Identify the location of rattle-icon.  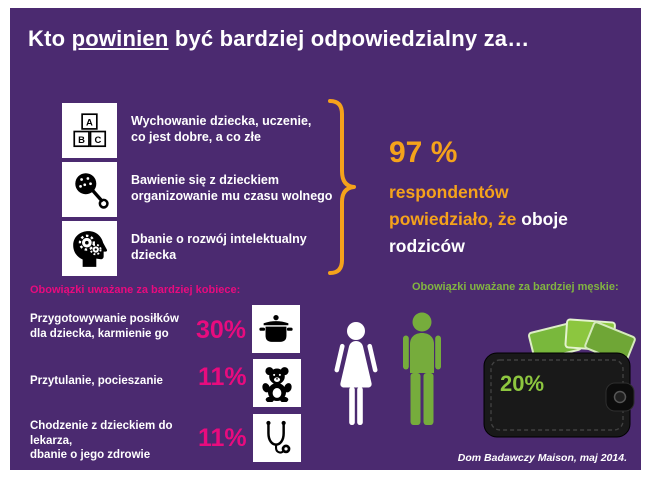
(89, 189).